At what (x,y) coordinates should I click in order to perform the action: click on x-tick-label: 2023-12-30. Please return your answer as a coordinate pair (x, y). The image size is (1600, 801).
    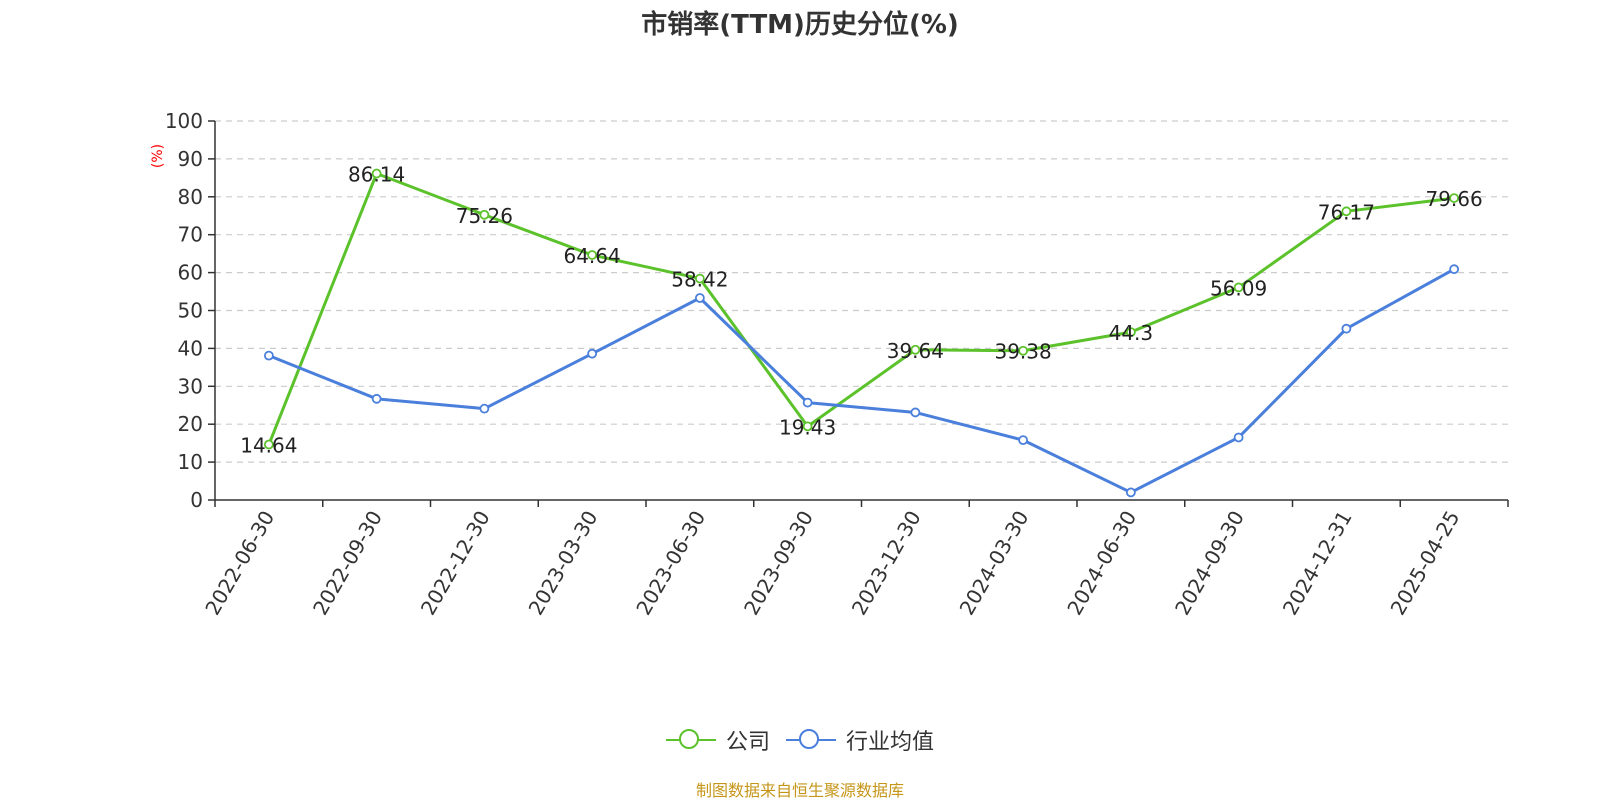
    Looking at the image, I should click on (886, 563).